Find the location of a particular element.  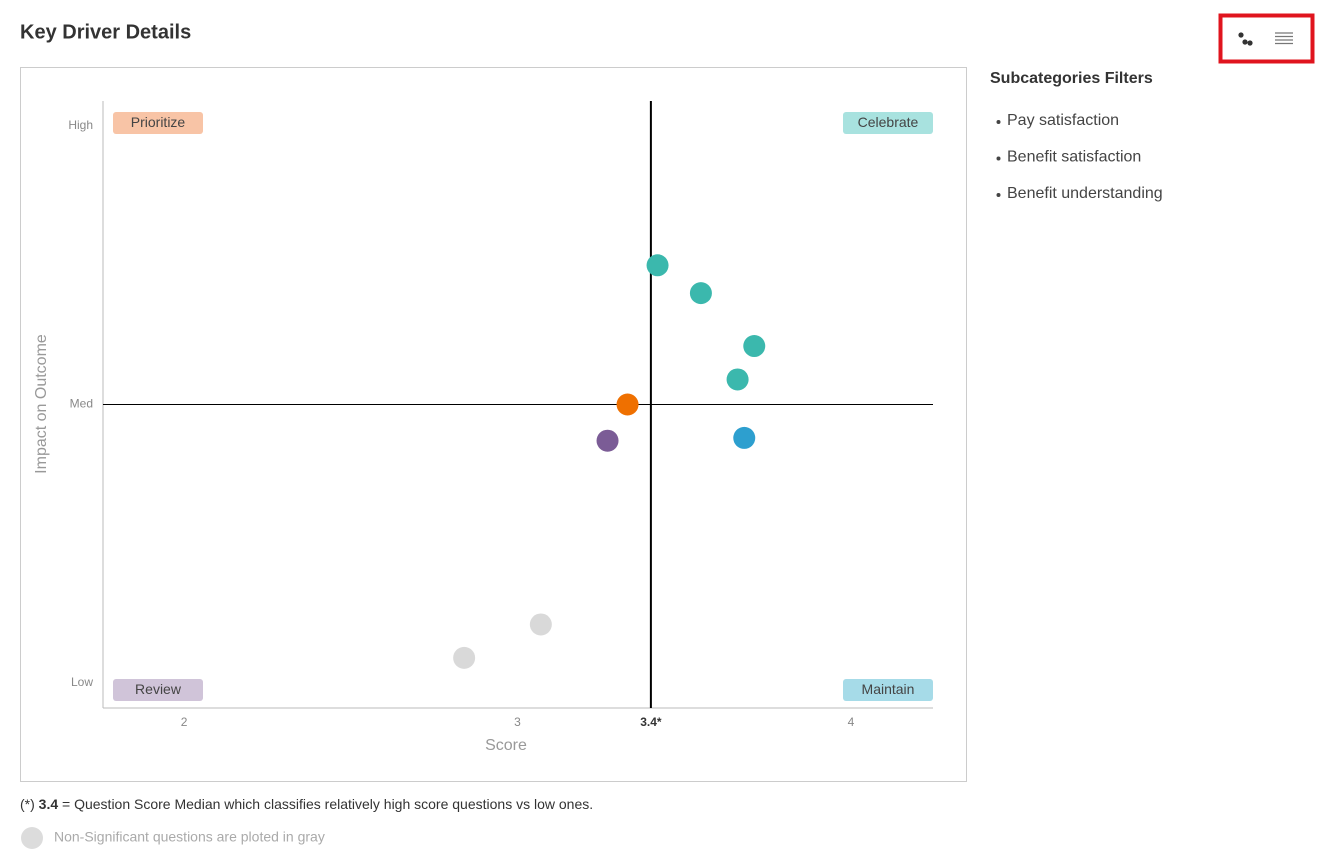

quadrant-label: Prioritize is located at coordinates (158, 122).